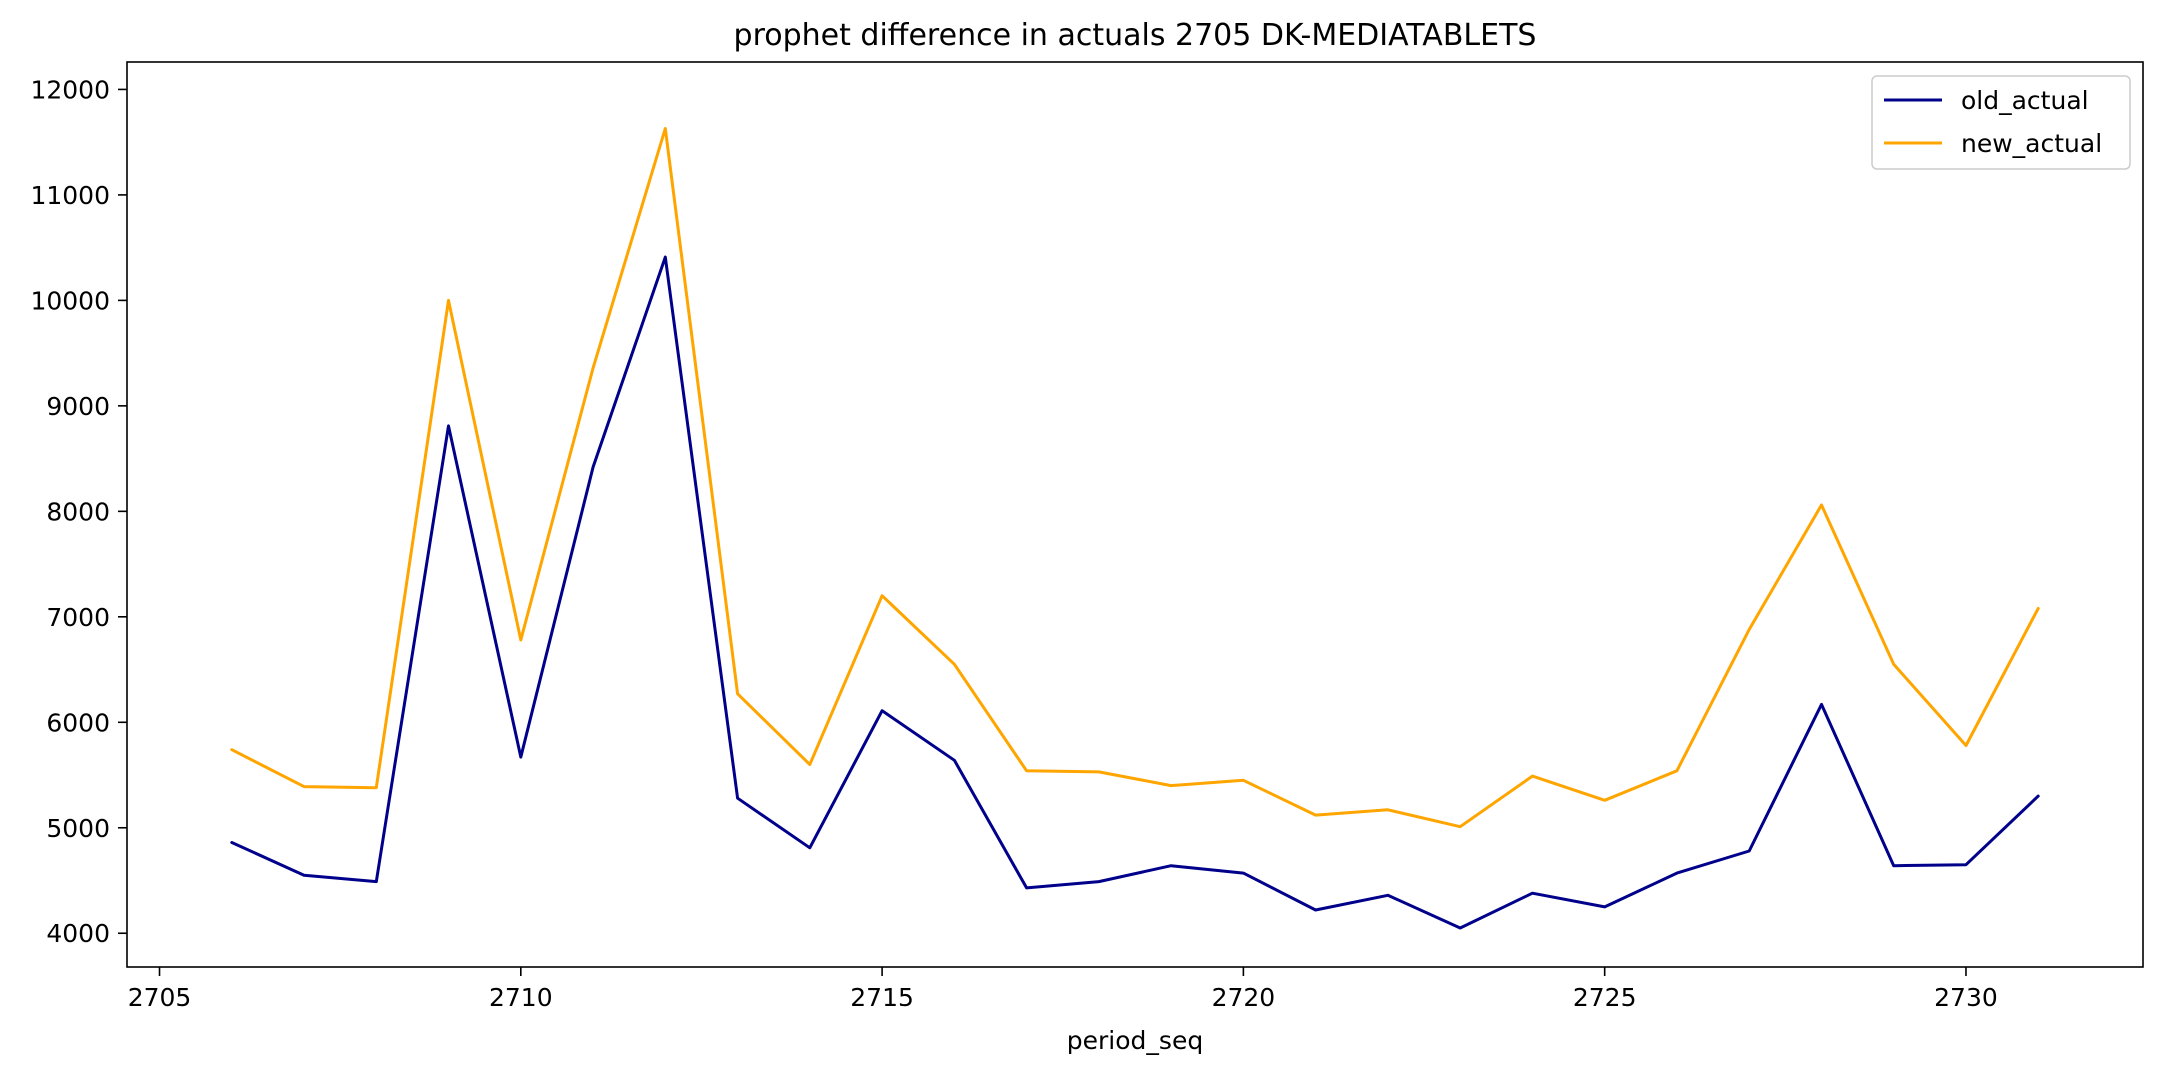 This screenshot has width=2162, height=1076. What do you see at coordinates (521, 997) in the screenshot?
I see `x-tick-label: 2710` at bounding box center [521, 997].